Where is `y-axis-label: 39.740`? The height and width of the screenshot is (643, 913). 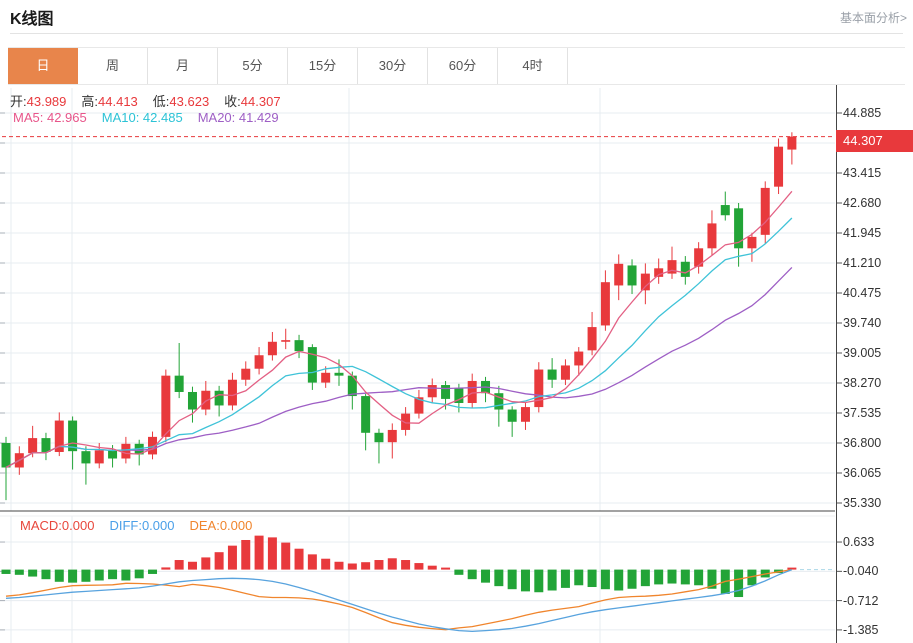 y-axis-label: 39.740 is located at coordinates (862, 323).